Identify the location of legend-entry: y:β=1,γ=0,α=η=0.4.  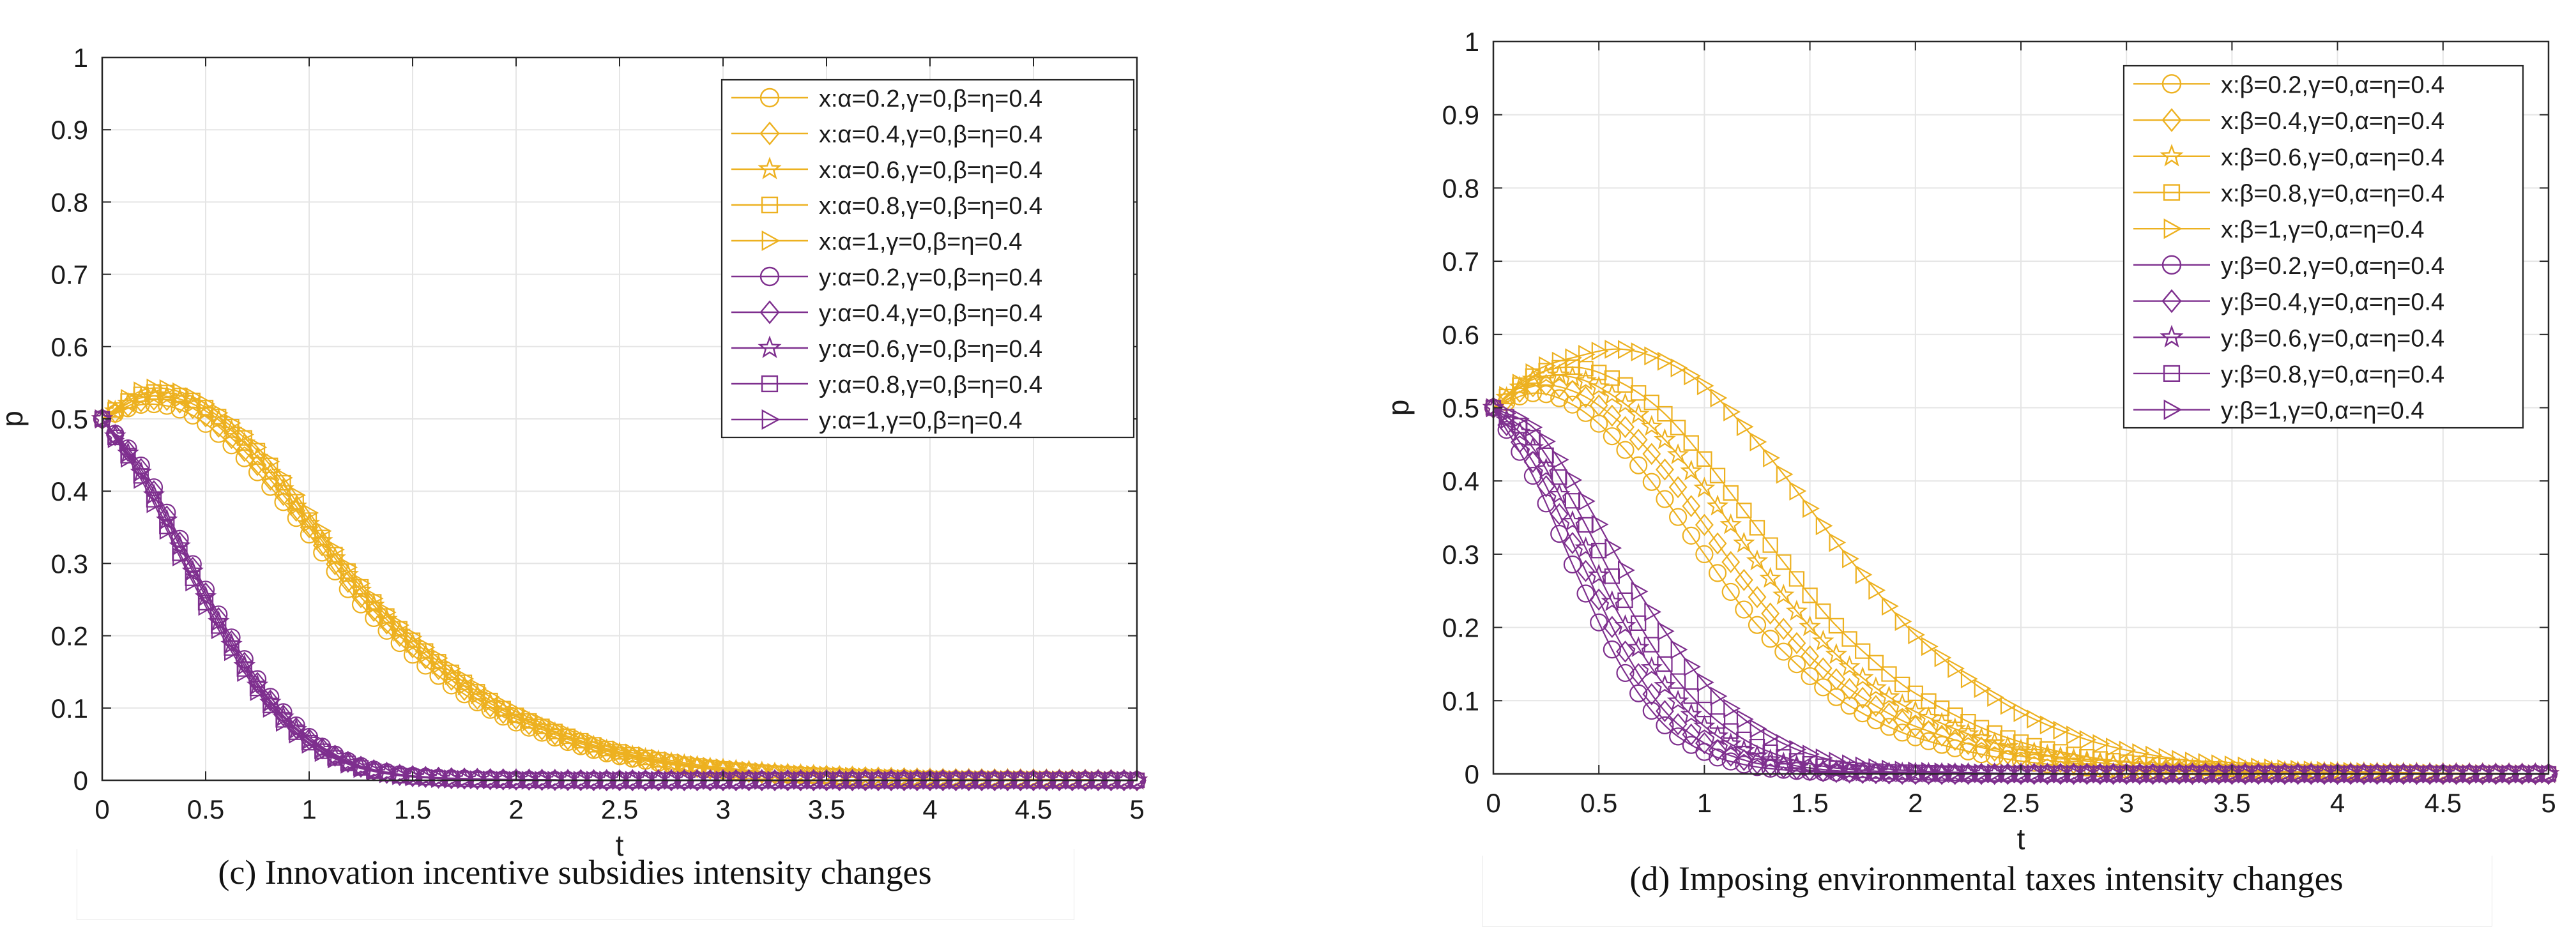
(2279, 411).